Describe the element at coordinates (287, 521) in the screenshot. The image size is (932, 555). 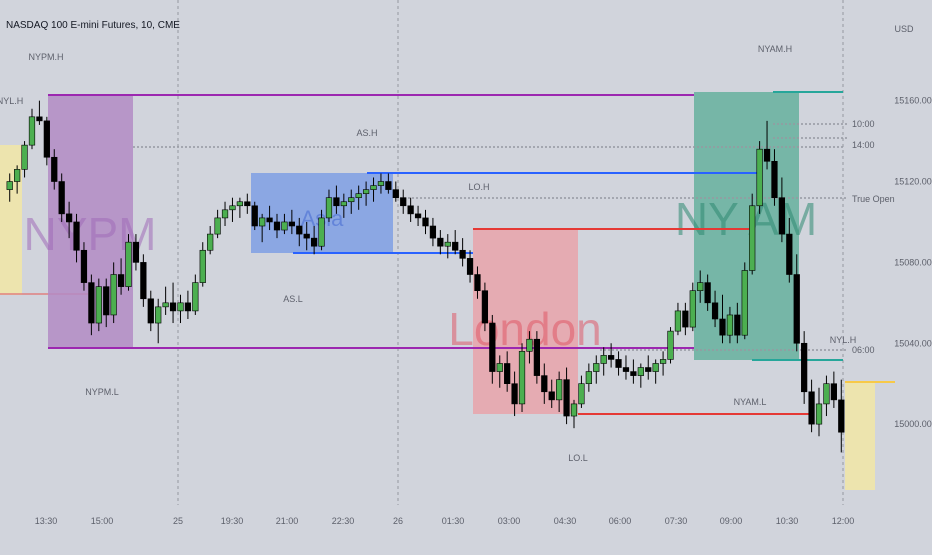
I see `time-tick-label: 21:00` at that location.